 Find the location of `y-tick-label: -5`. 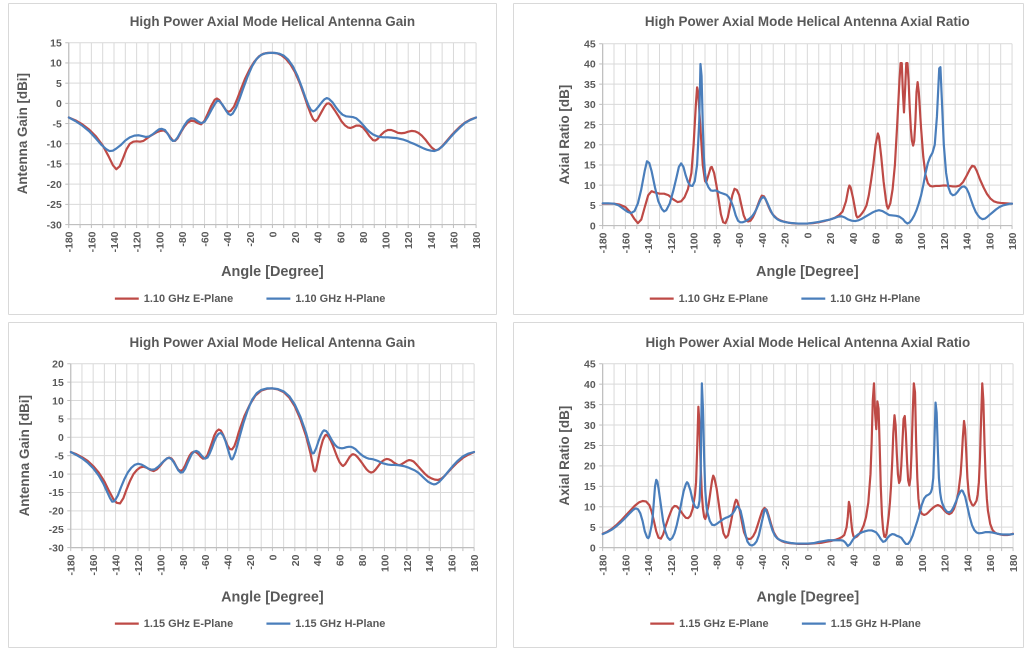

y-tick-label: -5 is located at coordinates (56, 124).